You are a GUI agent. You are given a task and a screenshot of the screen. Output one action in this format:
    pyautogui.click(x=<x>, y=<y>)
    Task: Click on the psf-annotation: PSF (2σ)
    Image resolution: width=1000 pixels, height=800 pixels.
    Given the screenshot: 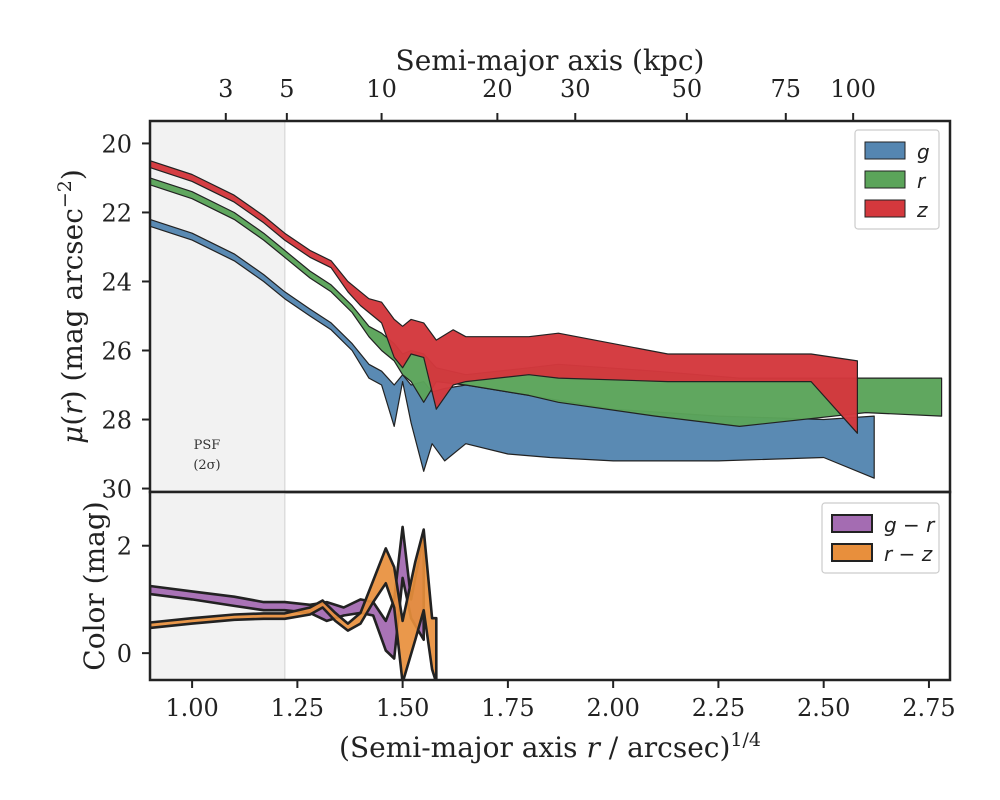 What is the action you would take?
    pyautogui.click(x=206, y=455)
    